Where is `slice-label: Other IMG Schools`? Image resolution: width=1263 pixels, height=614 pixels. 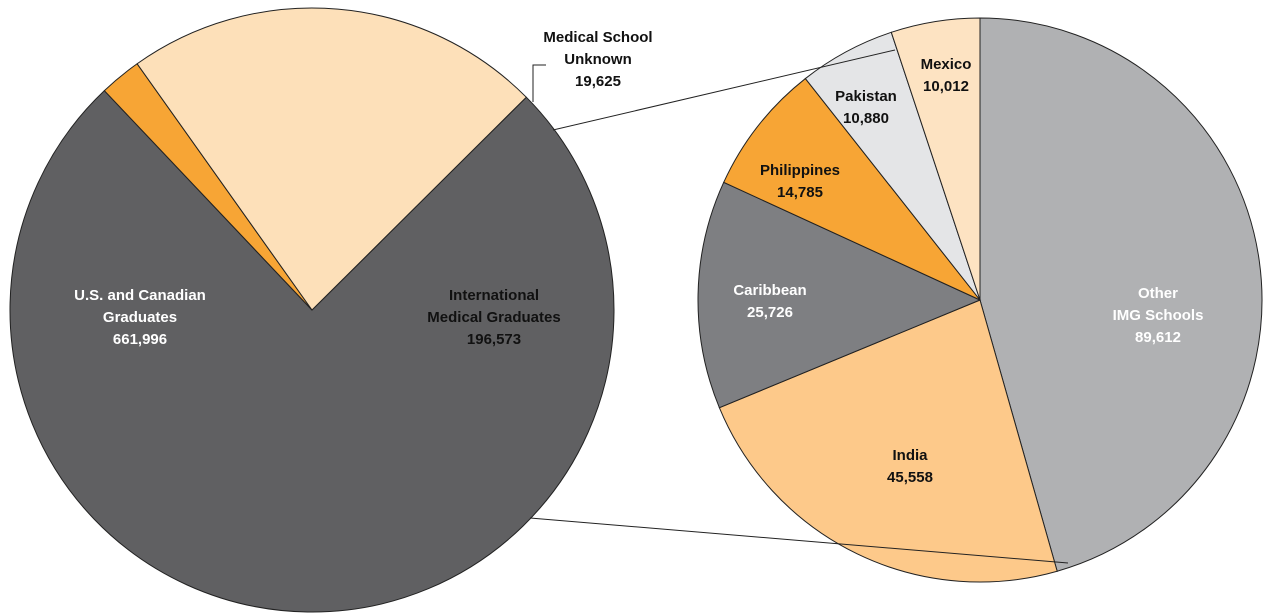
slice-label: Other IMG Schools is located at coordinates (1158, 304).